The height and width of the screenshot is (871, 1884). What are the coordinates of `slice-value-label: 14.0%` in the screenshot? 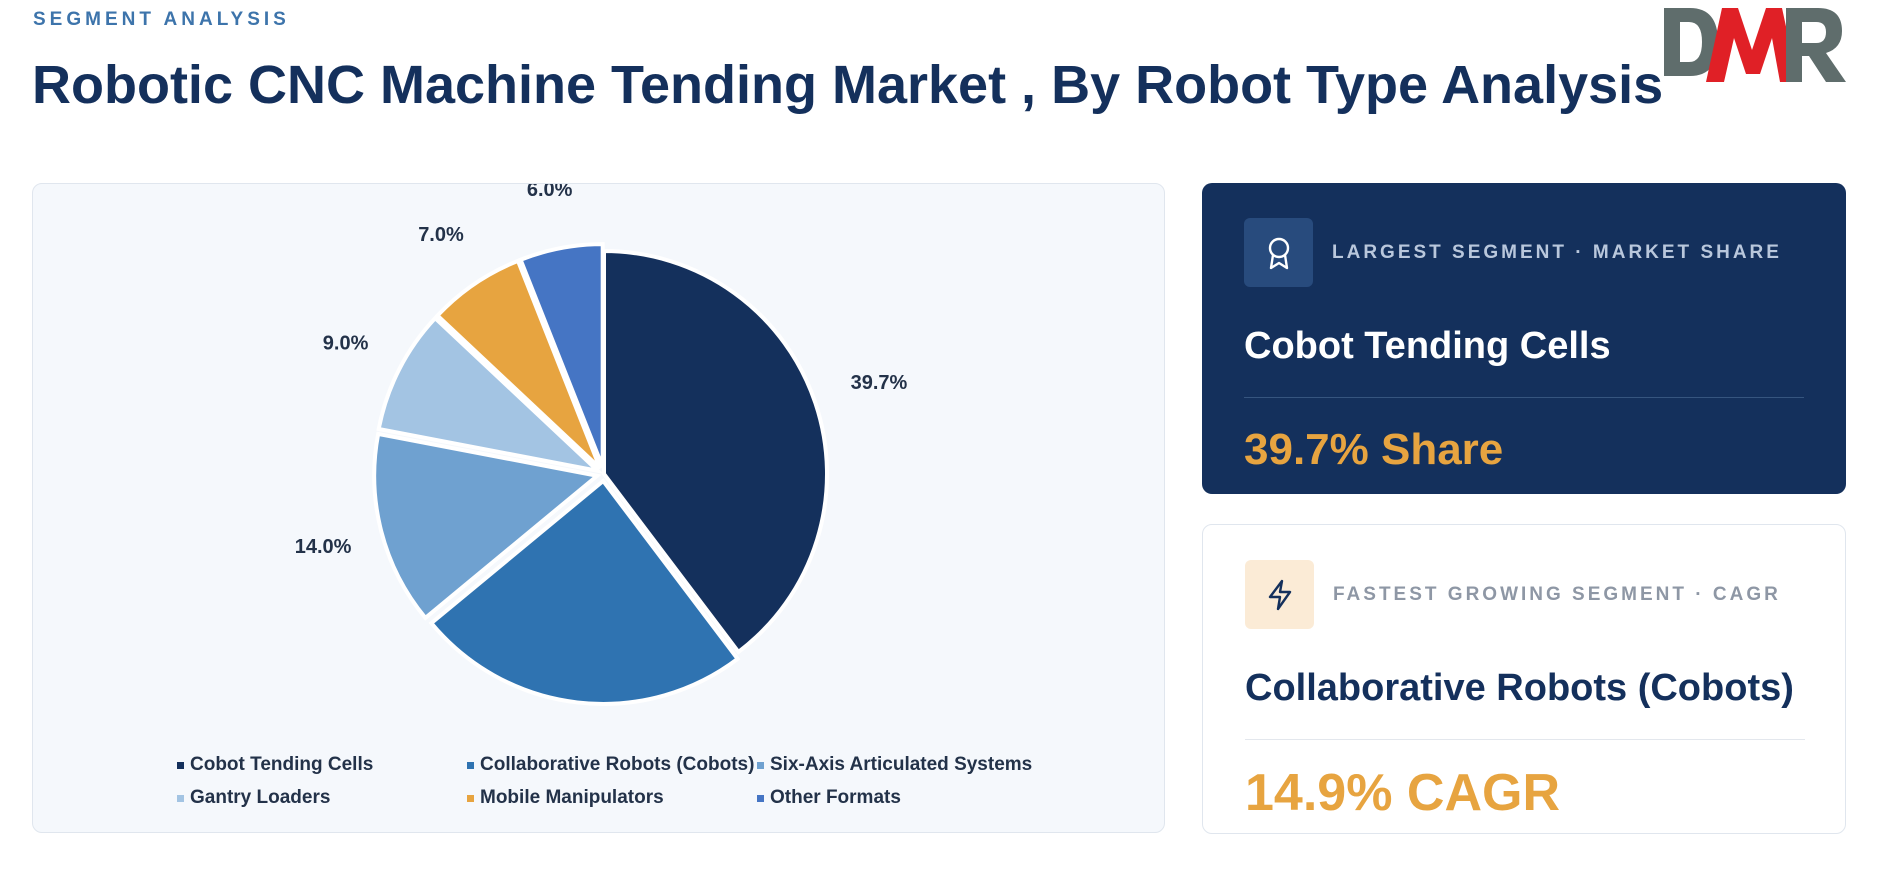 It's located at (323, 547).